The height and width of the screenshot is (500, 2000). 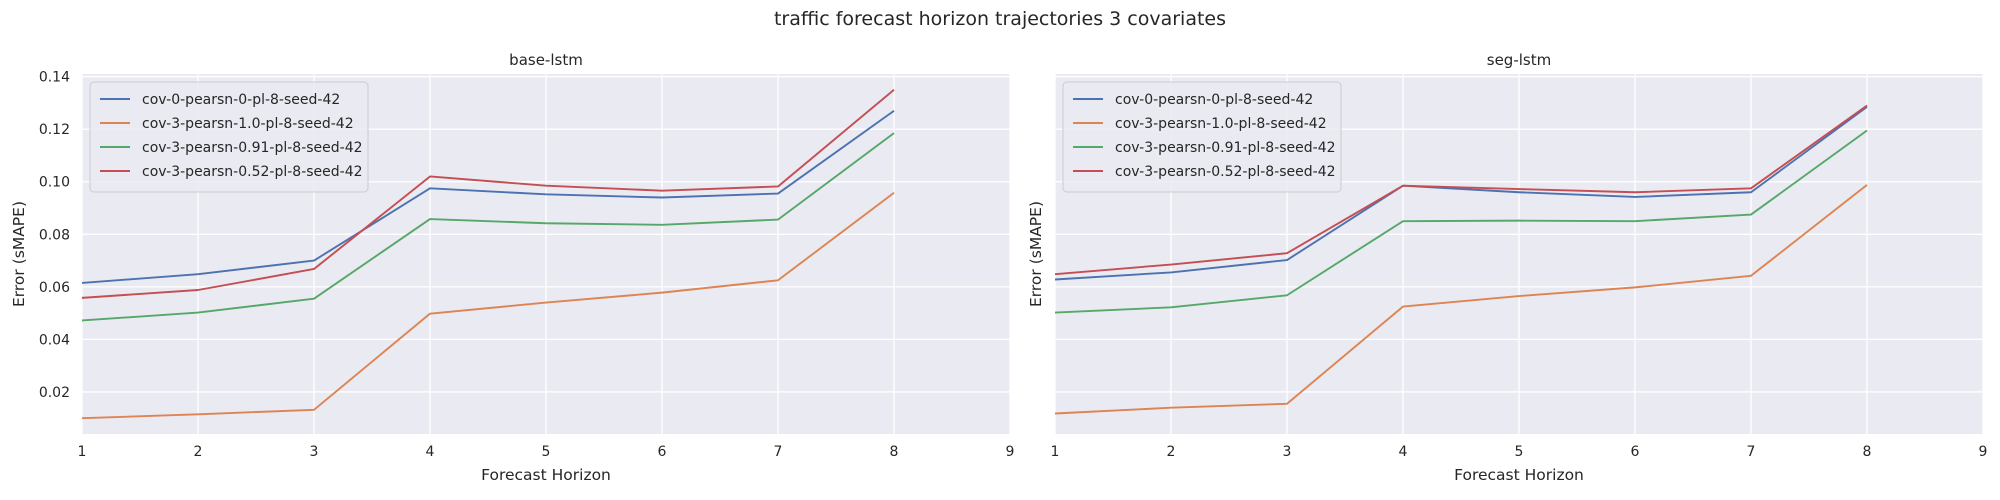 What do you see at coordinates (54, 288) in the screenshot?
I see `y-tick-label: 0.06` at bounding box center [54, 288].